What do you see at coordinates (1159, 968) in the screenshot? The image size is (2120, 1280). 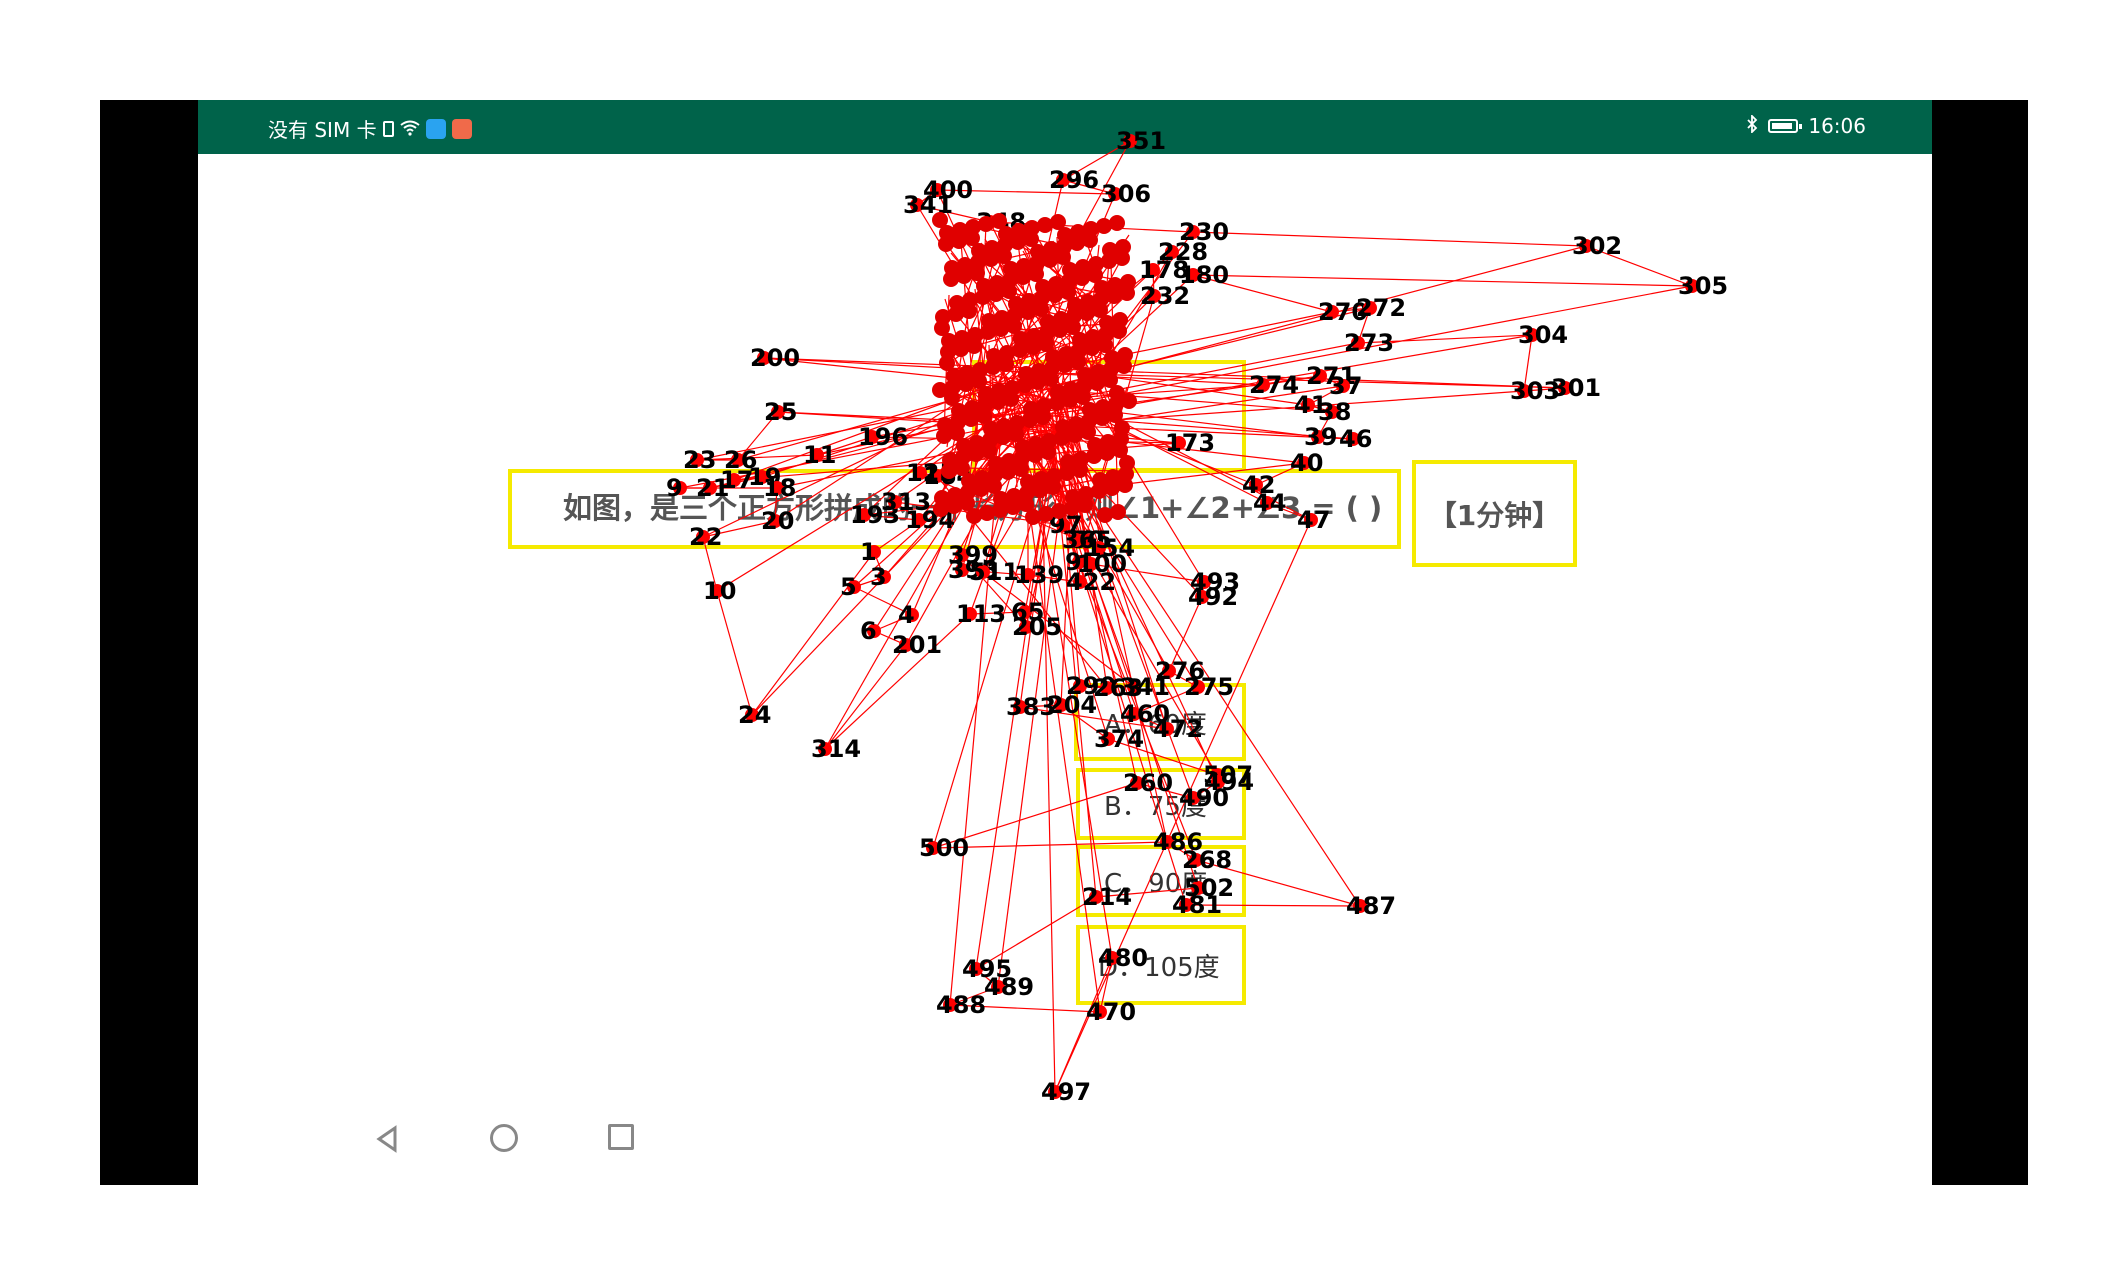 I see `option-d: D．105度` at bounding box center [1159, 968].